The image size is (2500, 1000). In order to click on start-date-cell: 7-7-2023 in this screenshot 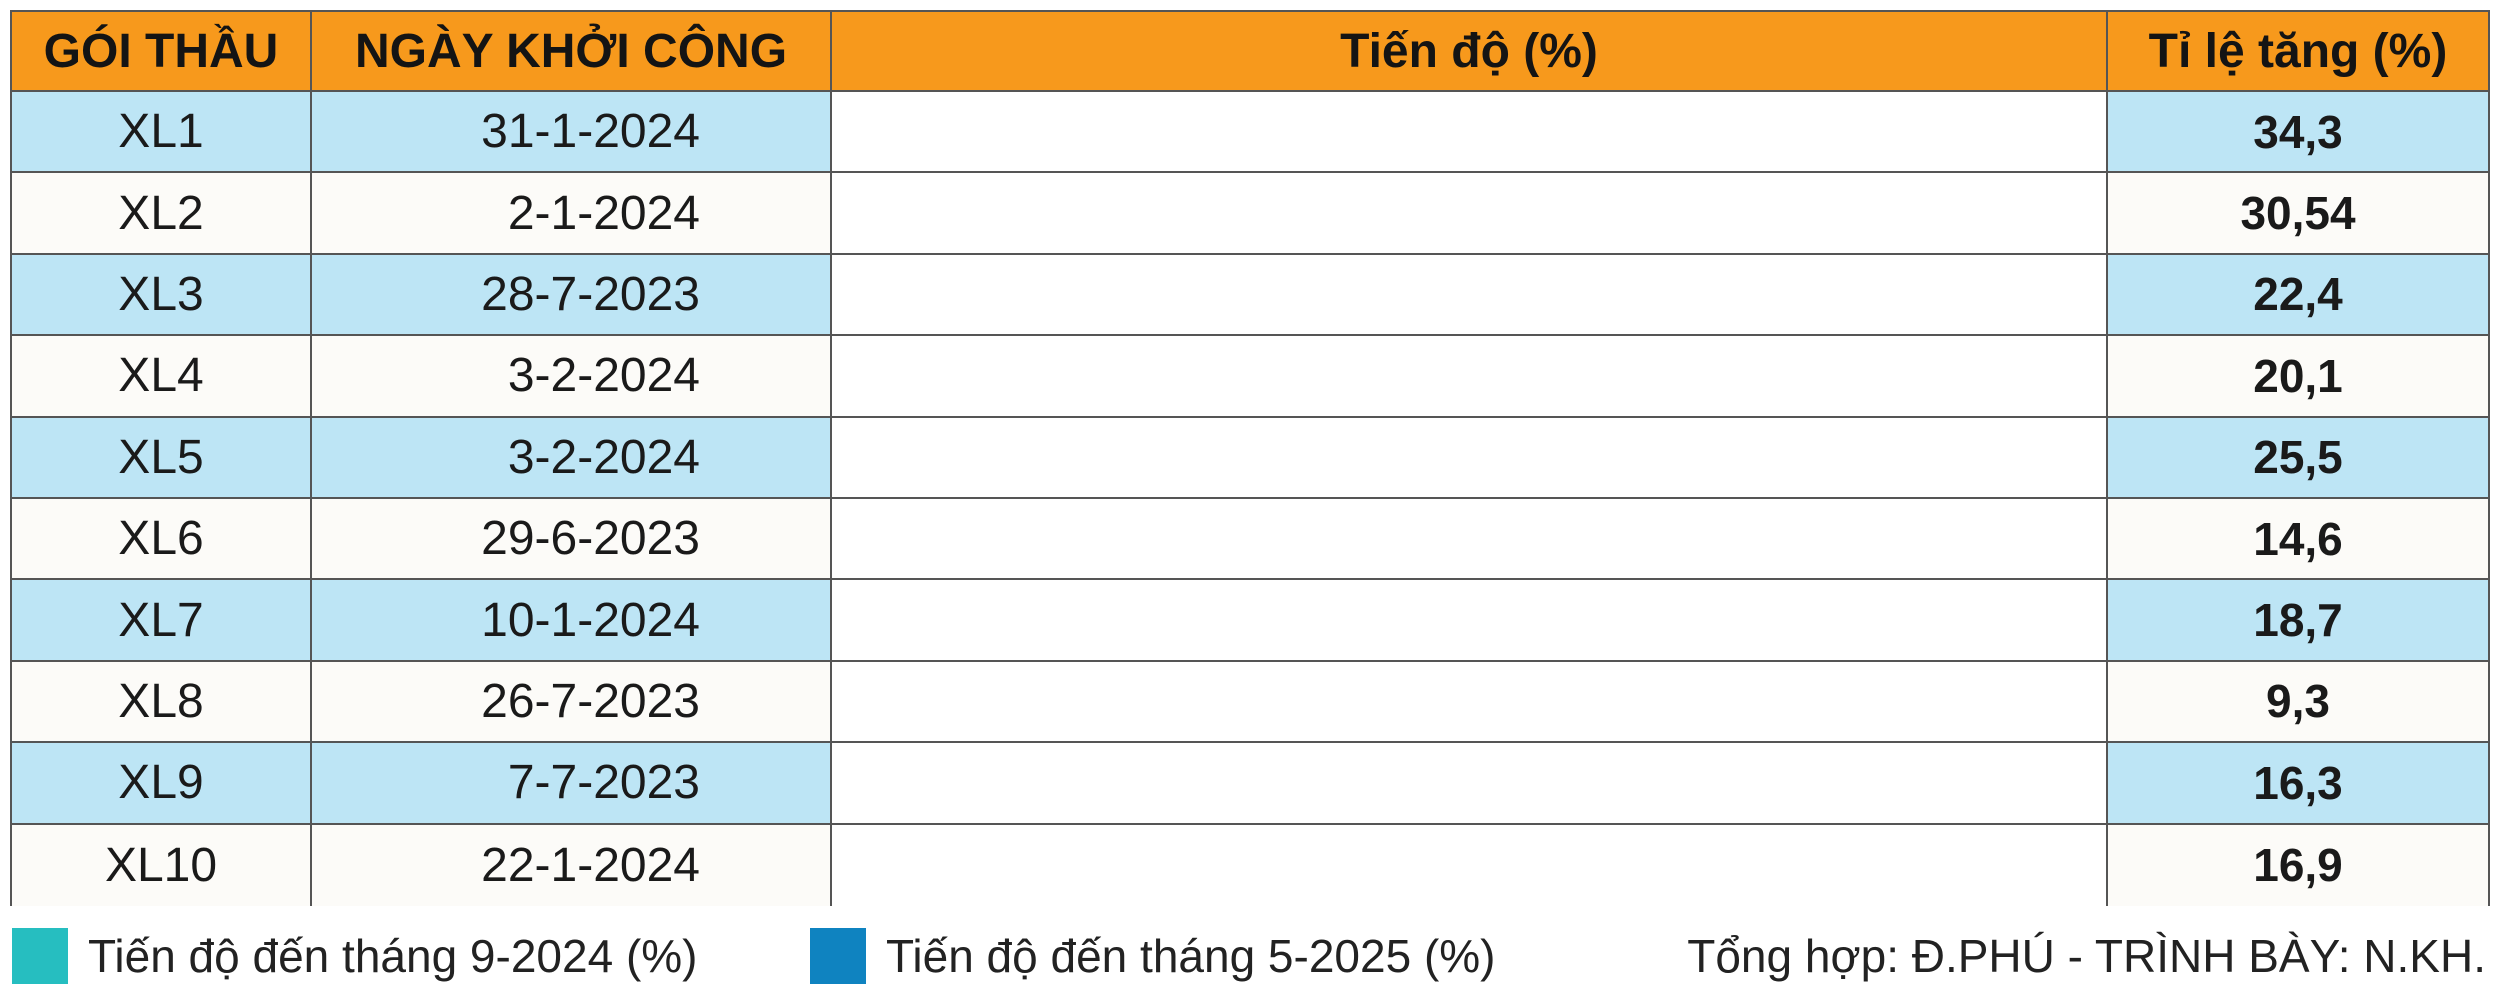, I will do `click(572, 784)`.